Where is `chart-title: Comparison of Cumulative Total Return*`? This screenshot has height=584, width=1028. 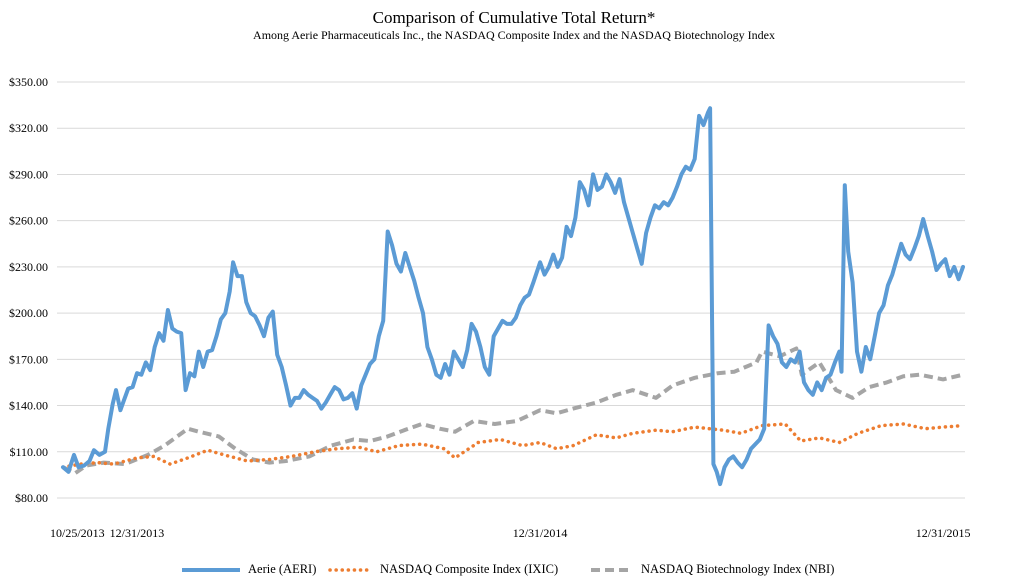
chart-title: Comparison of Cumulative Total Return* is located at coordinates (514, 17).